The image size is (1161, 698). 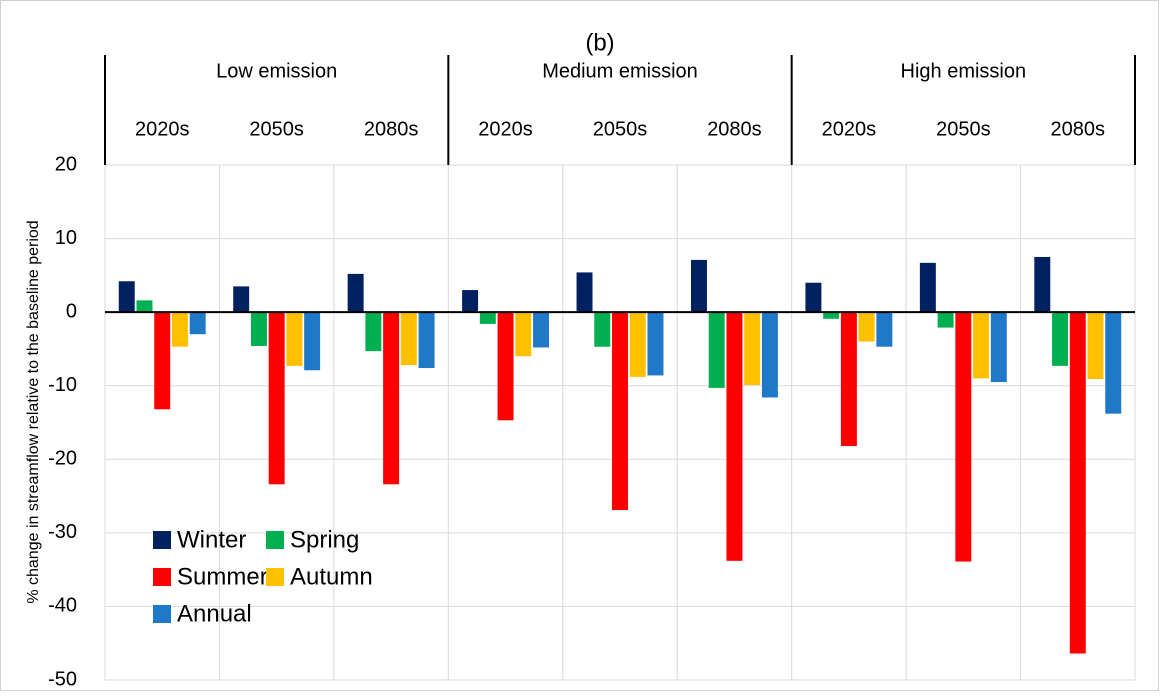 I want to click on y-tick-label: -40, so click(x=62, y=606).